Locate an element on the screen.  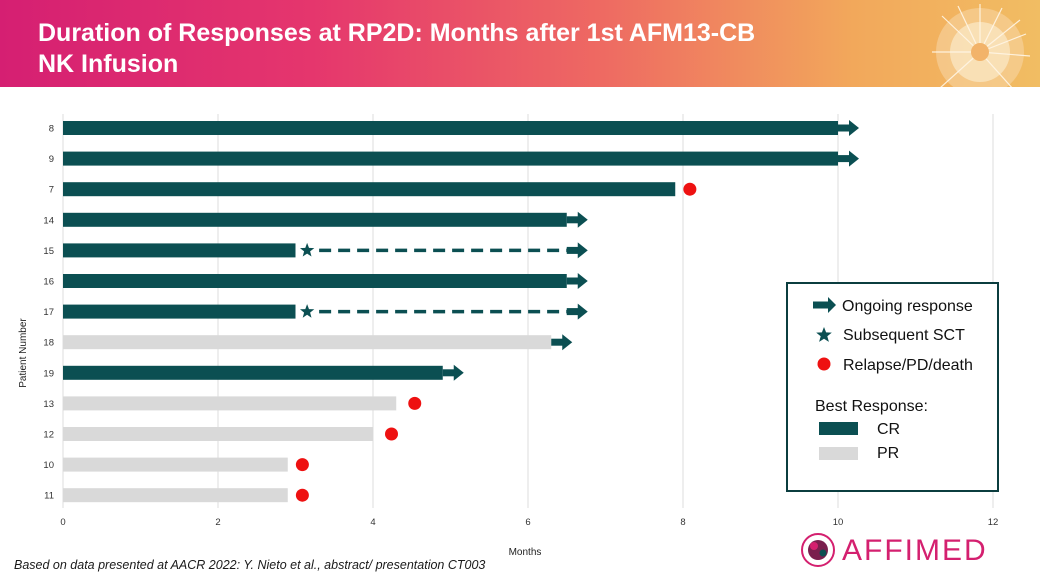
y-tick-label: 16 is located at coordinates (48, 282).